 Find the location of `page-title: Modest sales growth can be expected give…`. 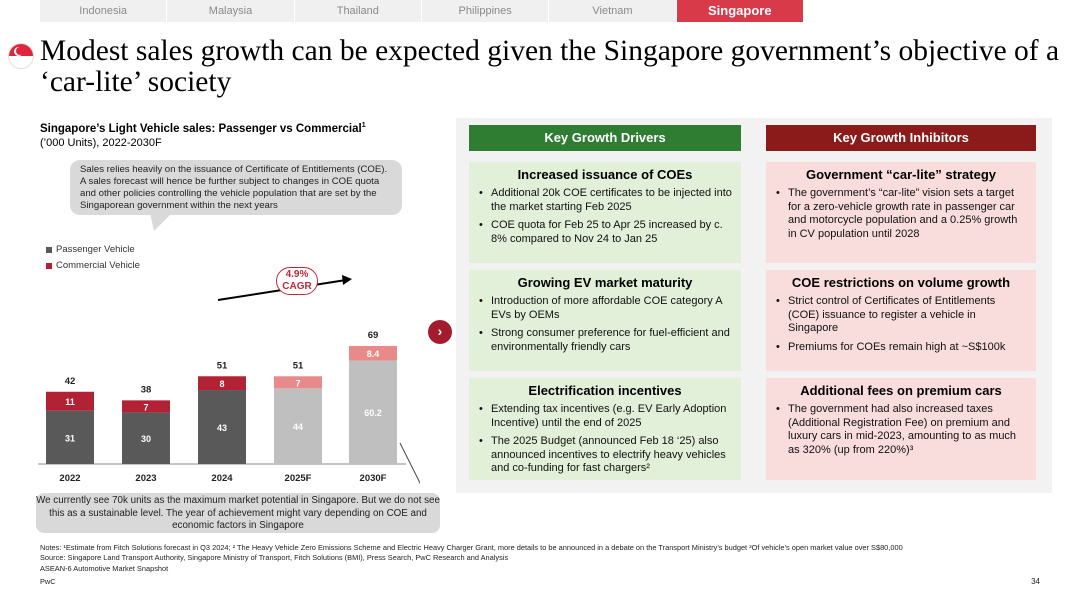

page-title: Modest sales growth can be expected give… is located at coordinates (550, 66).